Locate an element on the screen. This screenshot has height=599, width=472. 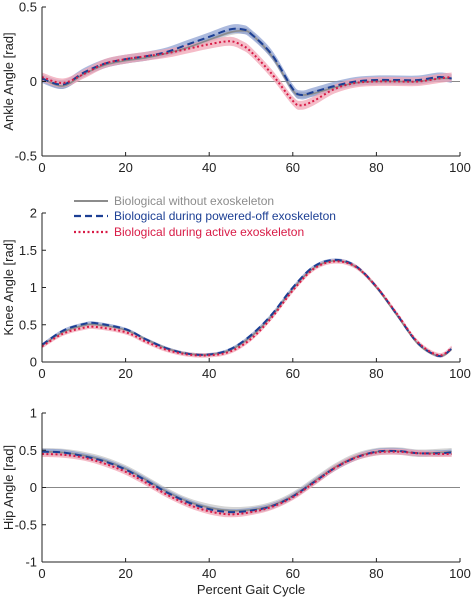
ankle-y-tick-label: -0.5 is located at coordinates (26, 156).